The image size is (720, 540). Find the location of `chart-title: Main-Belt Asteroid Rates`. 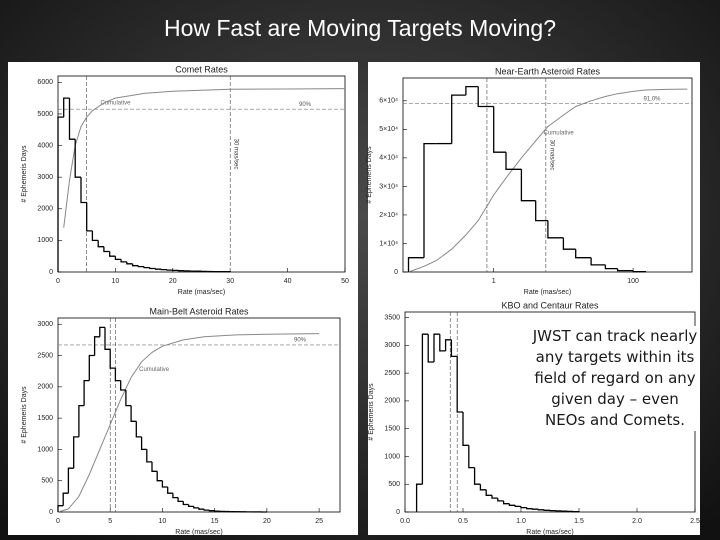

chart-title: Main-Belt Asteroid Rates is located at coordinates (199, 311).